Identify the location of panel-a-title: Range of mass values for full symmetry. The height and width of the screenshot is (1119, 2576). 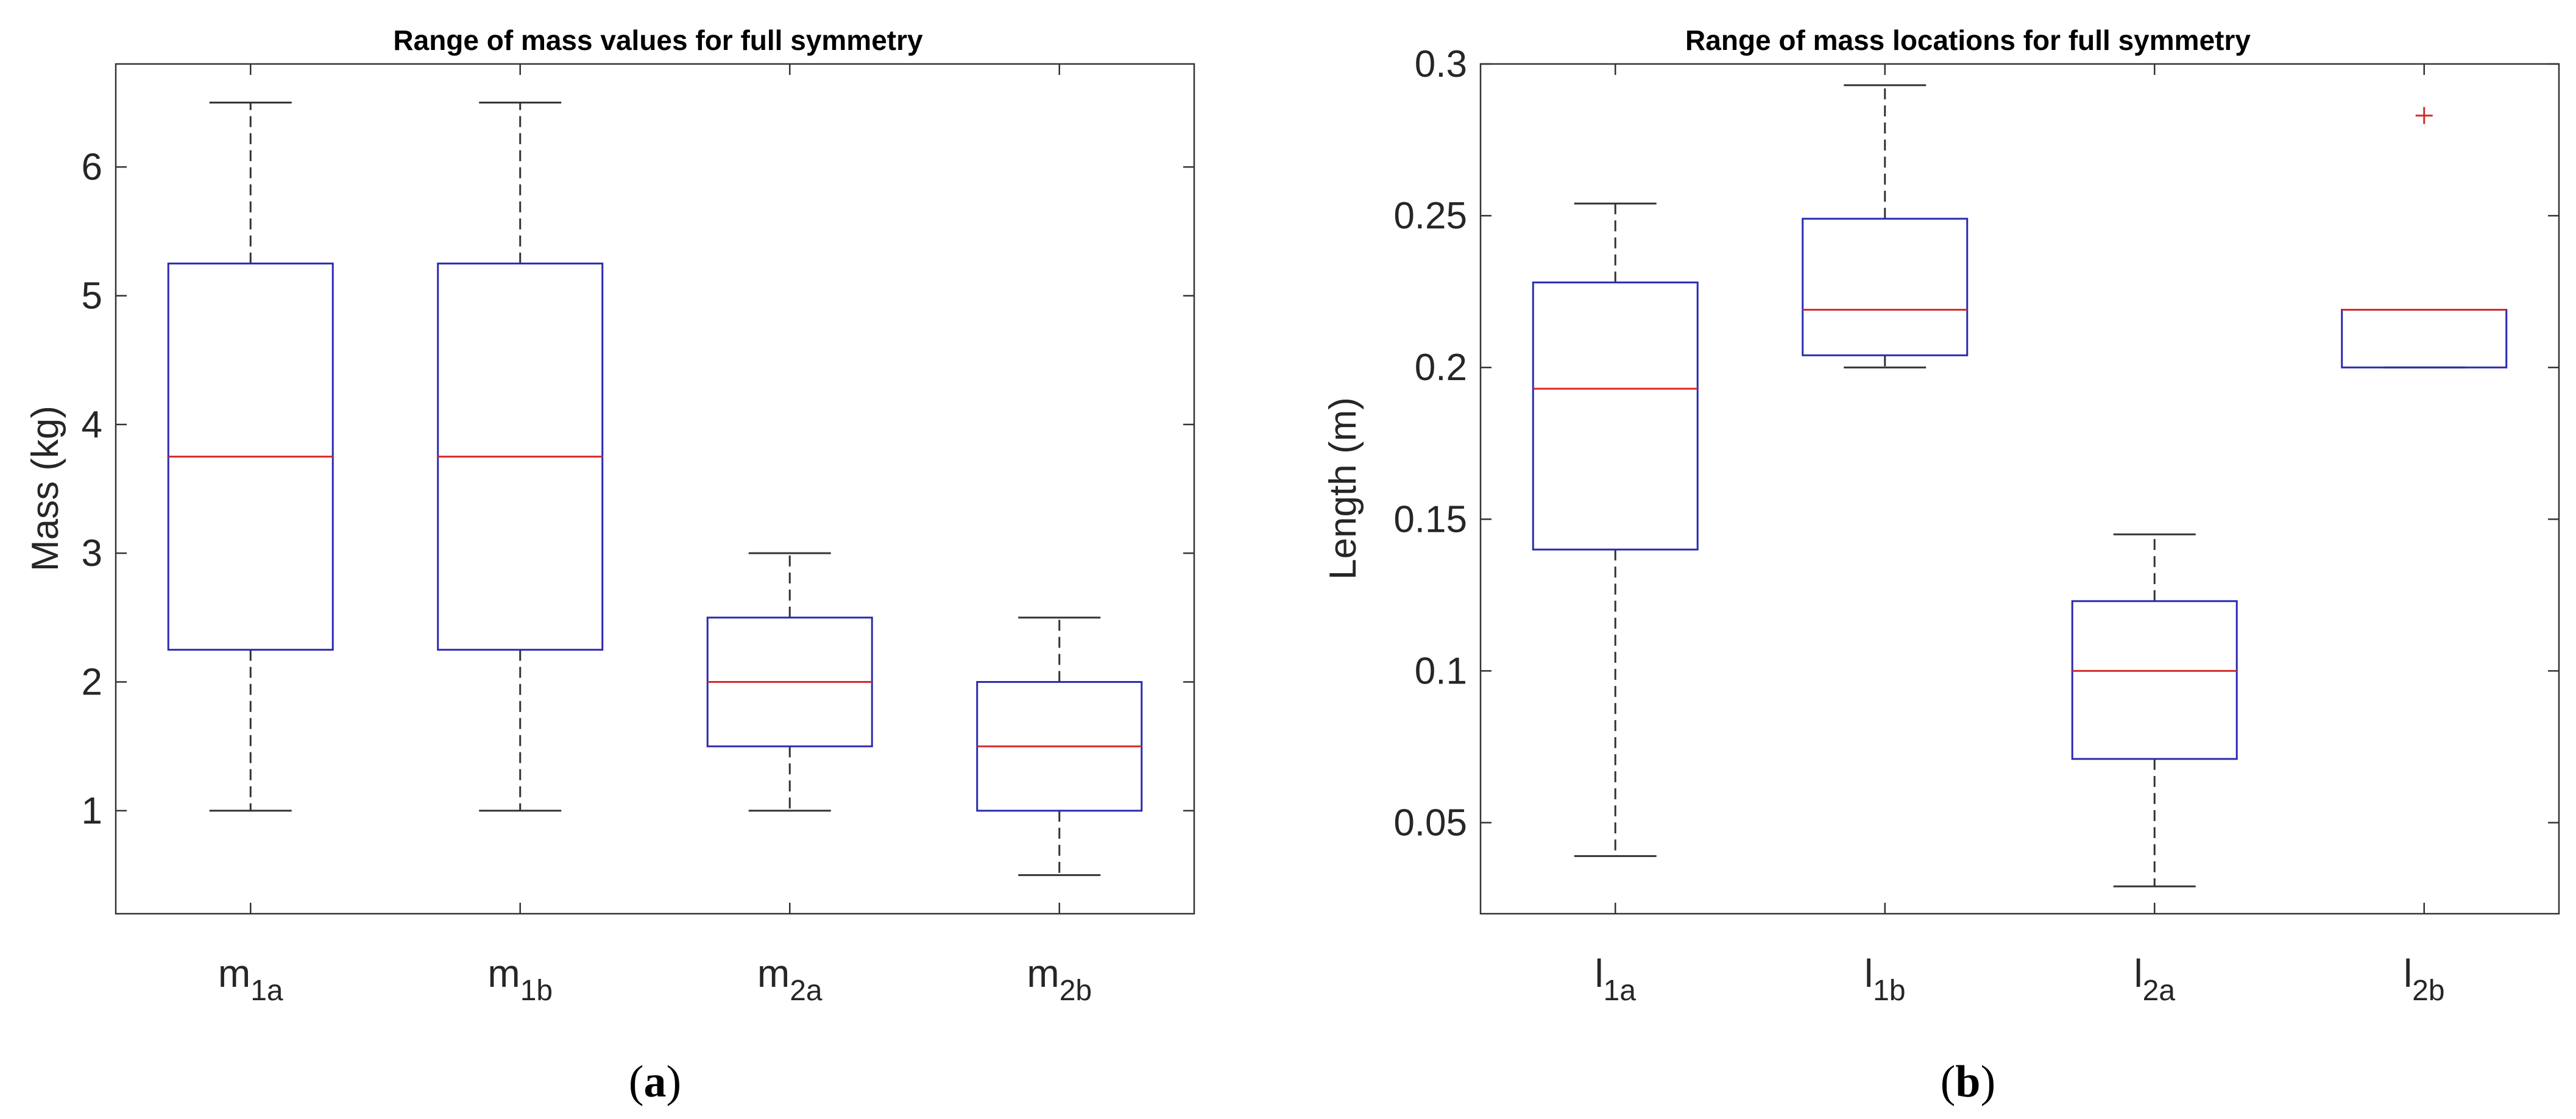
(658, 40).